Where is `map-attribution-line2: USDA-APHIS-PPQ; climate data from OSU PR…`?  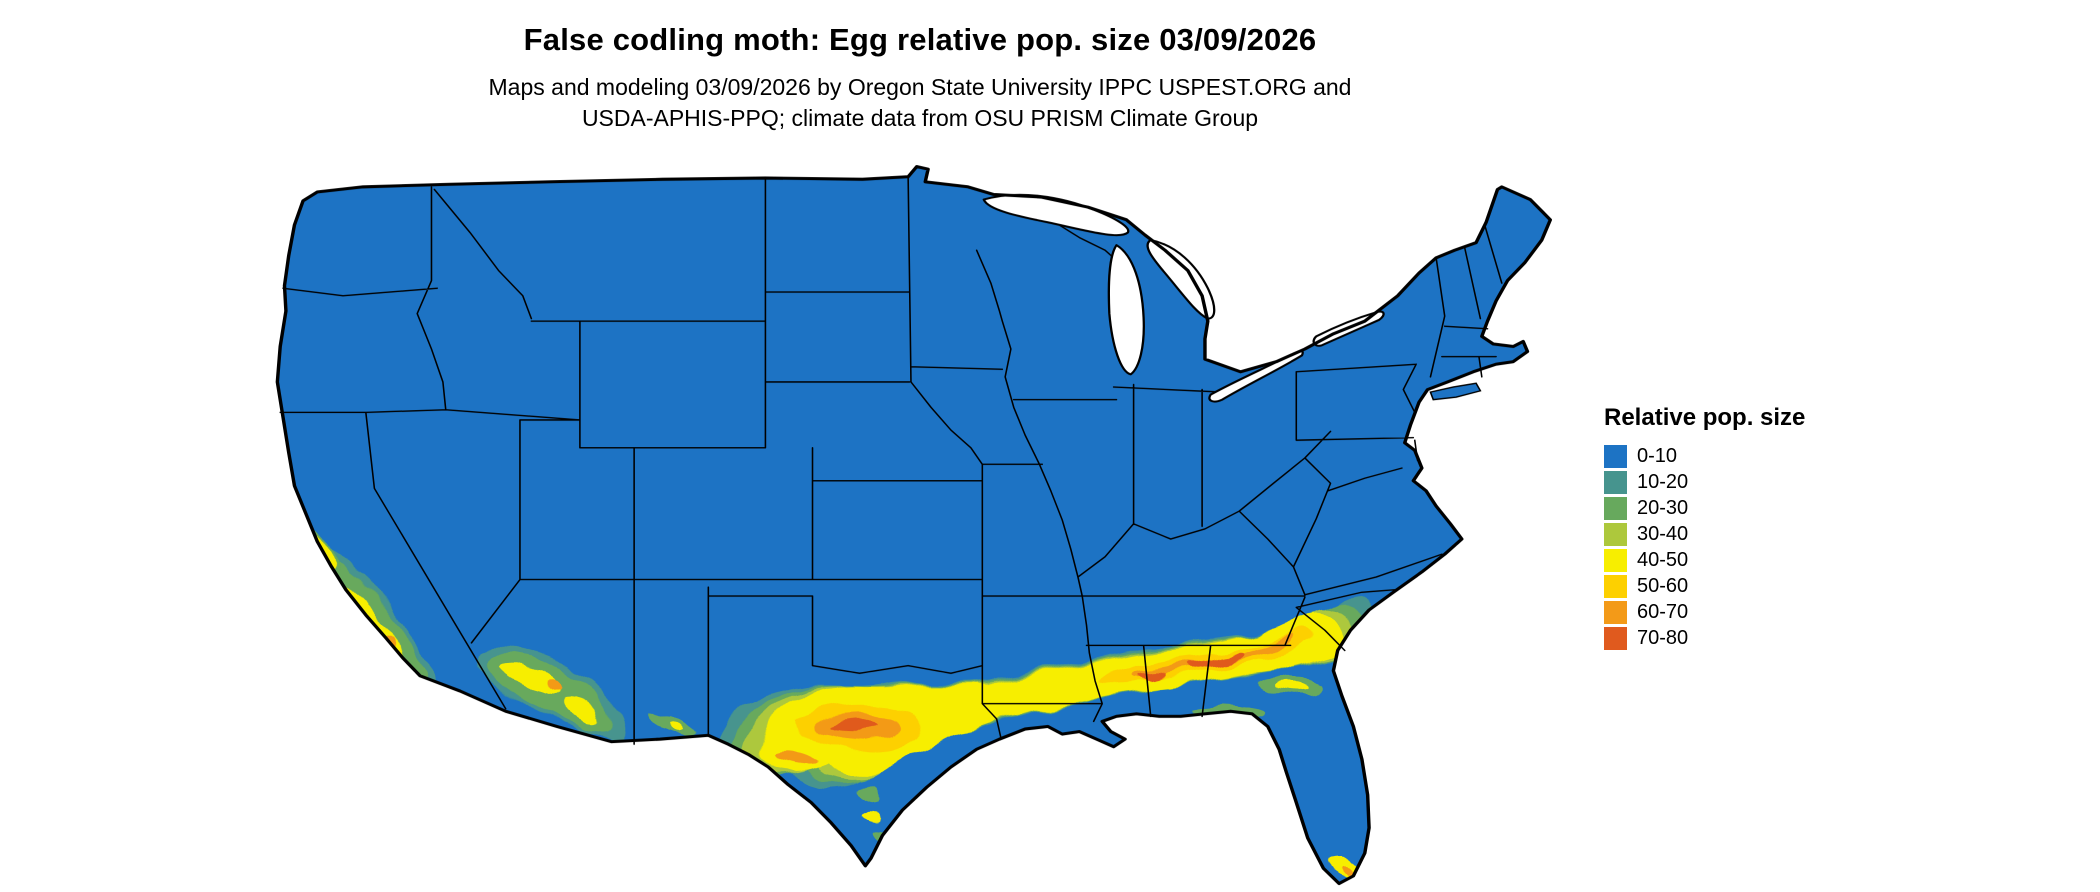
map-attribution-line2: USDA-APHIS-PPQ; climate data from OSU PR… is located at coordinates (920, 118).